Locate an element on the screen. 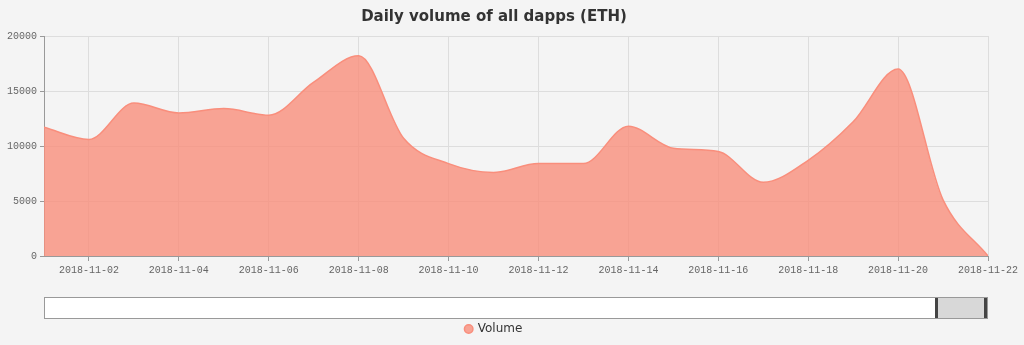  x-tick-label: 2018-11-02 is located at coordinates (88, 270).